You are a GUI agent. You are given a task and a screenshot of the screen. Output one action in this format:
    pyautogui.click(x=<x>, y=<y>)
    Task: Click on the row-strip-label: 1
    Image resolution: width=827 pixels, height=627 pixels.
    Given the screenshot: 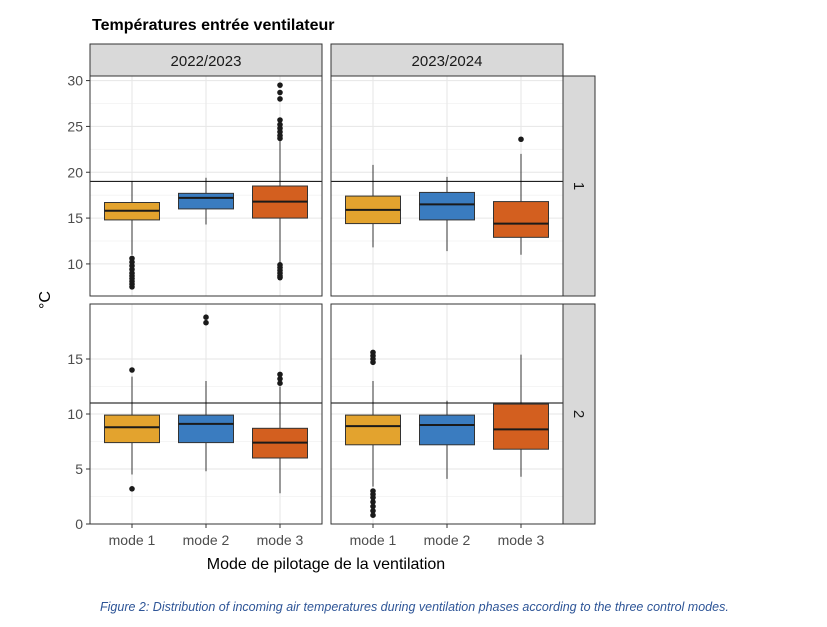 What is the action you would take?
    pyautogui.click(x=578, y=186)
    